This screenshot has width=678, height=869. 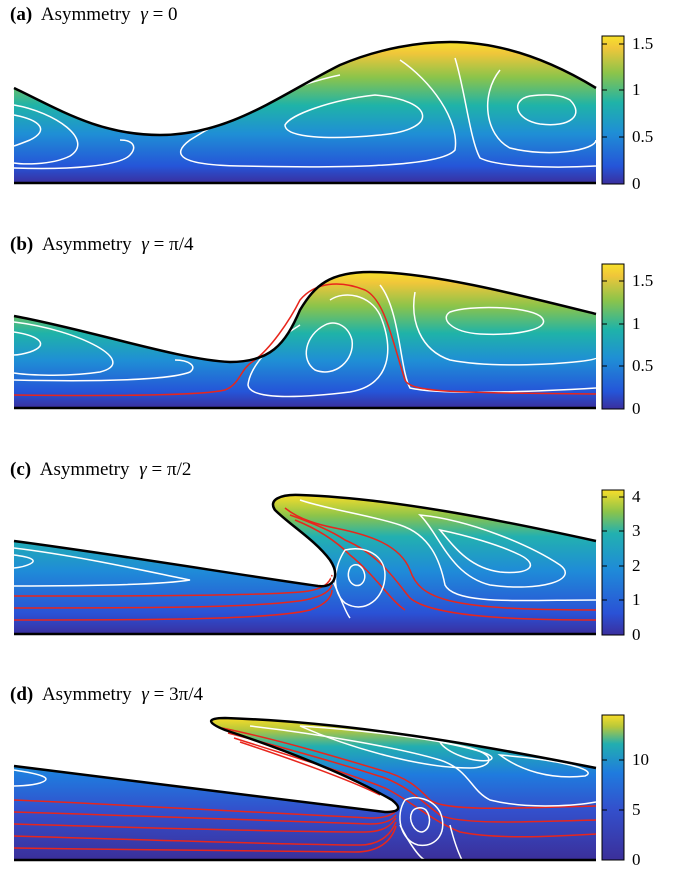 What do you see at coordinates (161, 694) in the screenshot?
I see `panel-d-equals: =` at bounding box center [161, 694].